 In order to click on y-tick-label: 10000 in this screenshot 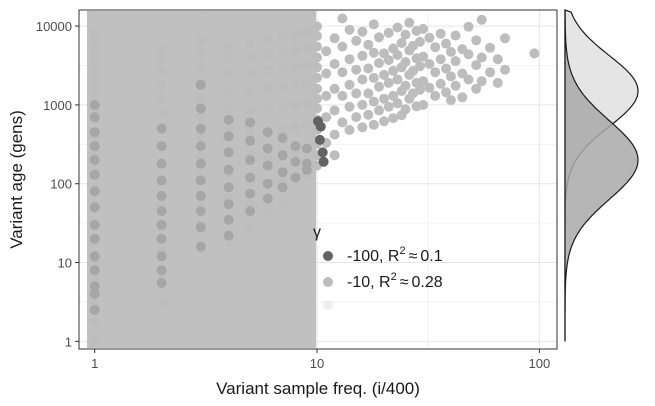, I will do `click(54, 26)`.